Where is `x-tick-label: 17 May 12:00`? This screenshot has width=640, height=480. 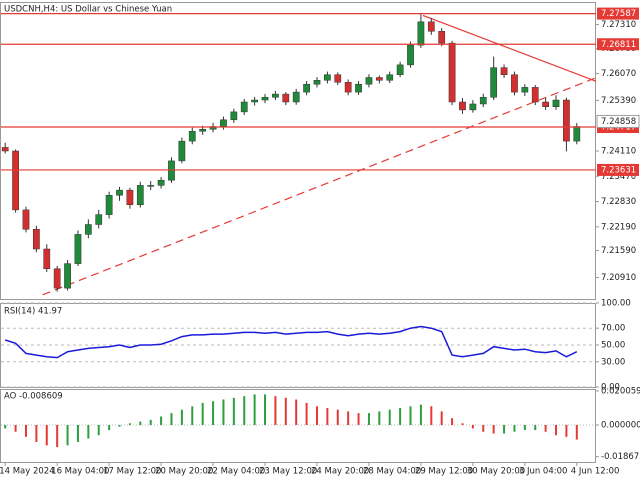 x-tick-label: 17 May 12:00 is located at coordinates (132, 472).